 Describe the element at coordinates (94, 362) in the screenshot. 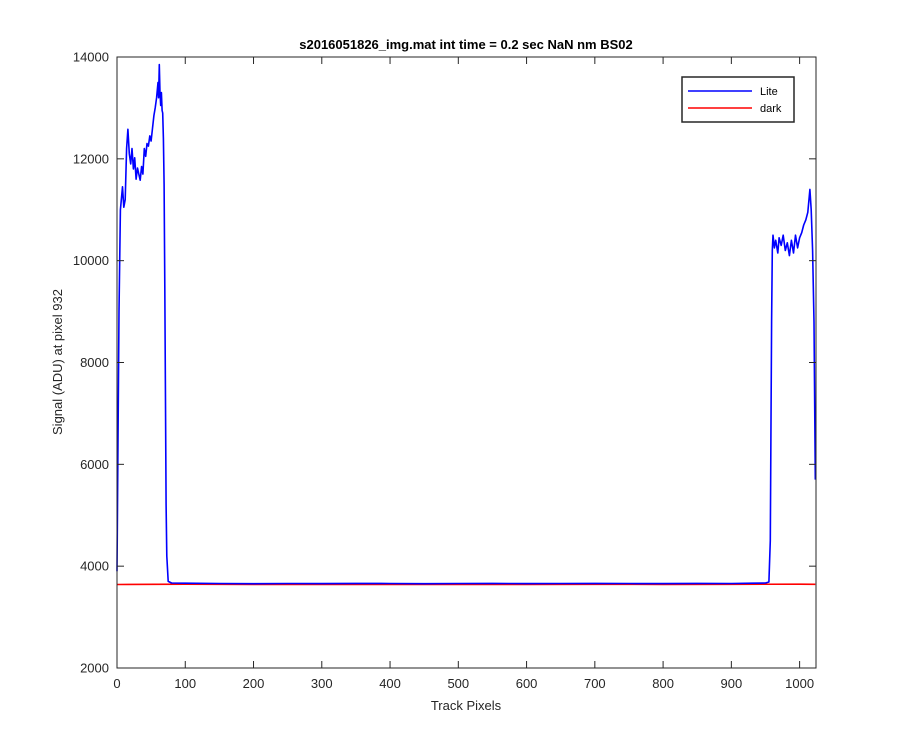

I see `y-tick-label: 8000` at that location.